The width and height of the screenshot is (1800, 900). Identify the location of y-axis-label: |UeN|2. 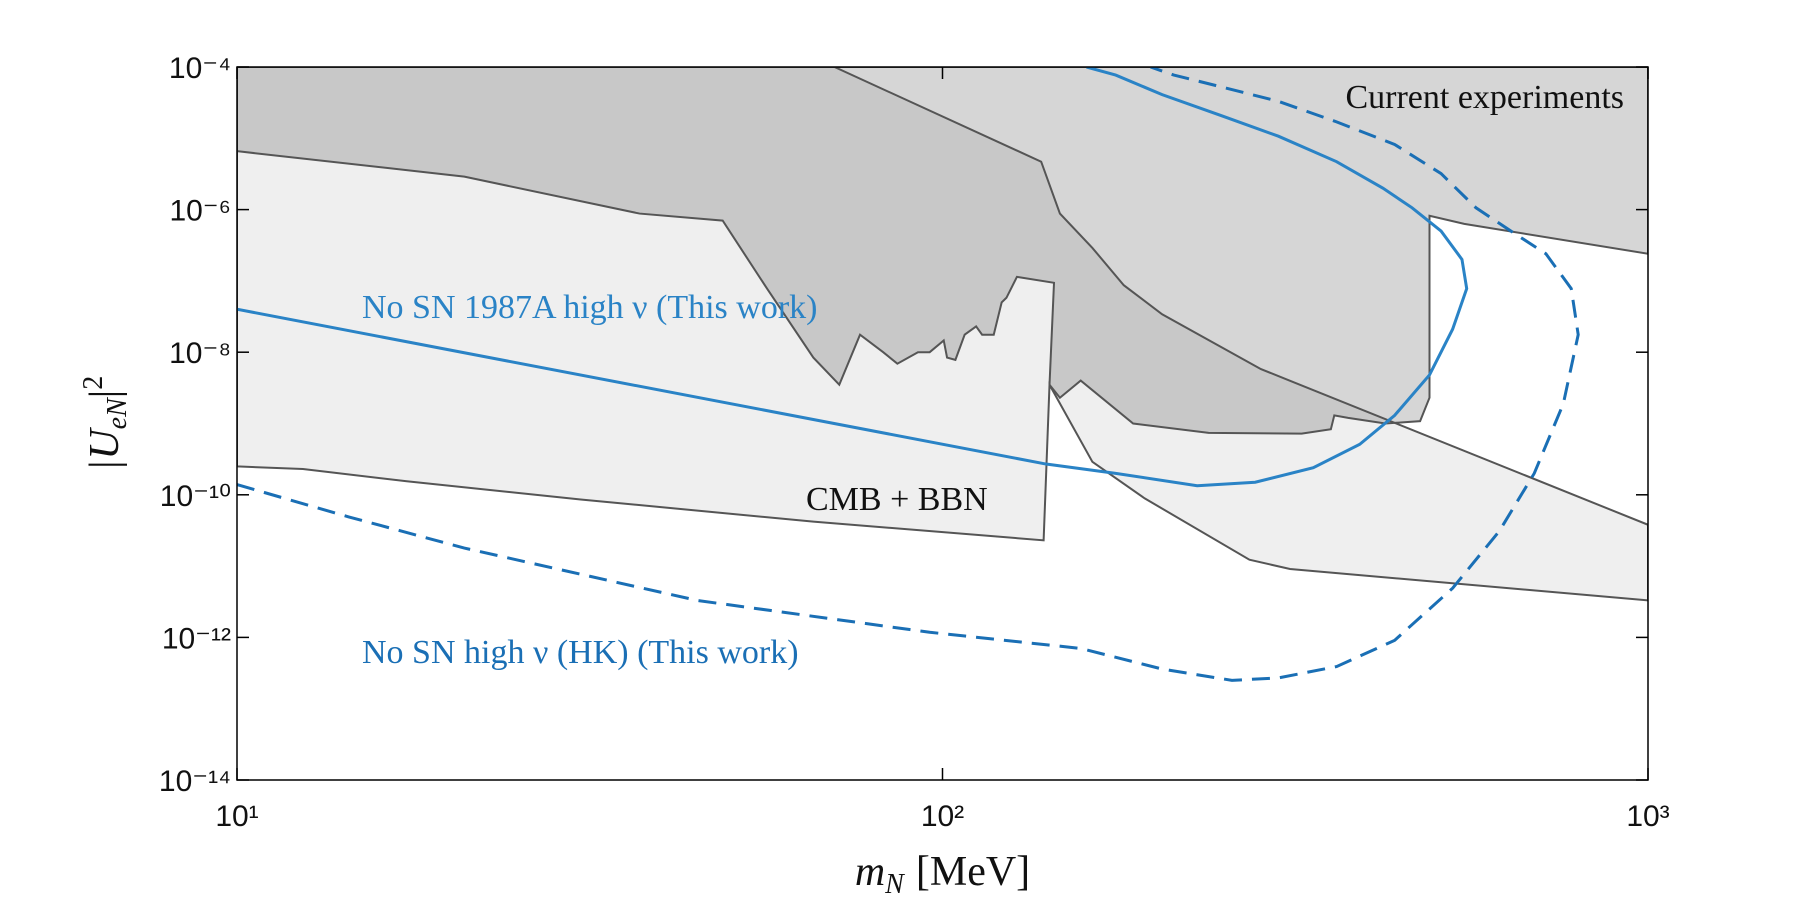
(105, 423).